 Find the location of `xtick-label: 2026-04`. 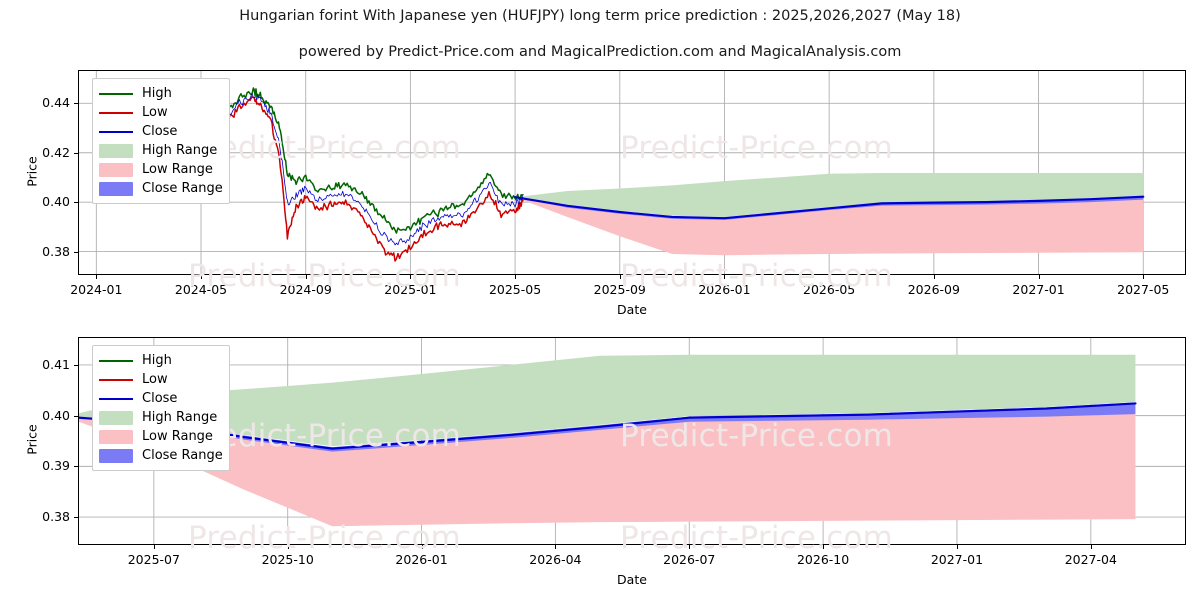

xtick-label: 2026-04 is located at coordinates (555, 559).